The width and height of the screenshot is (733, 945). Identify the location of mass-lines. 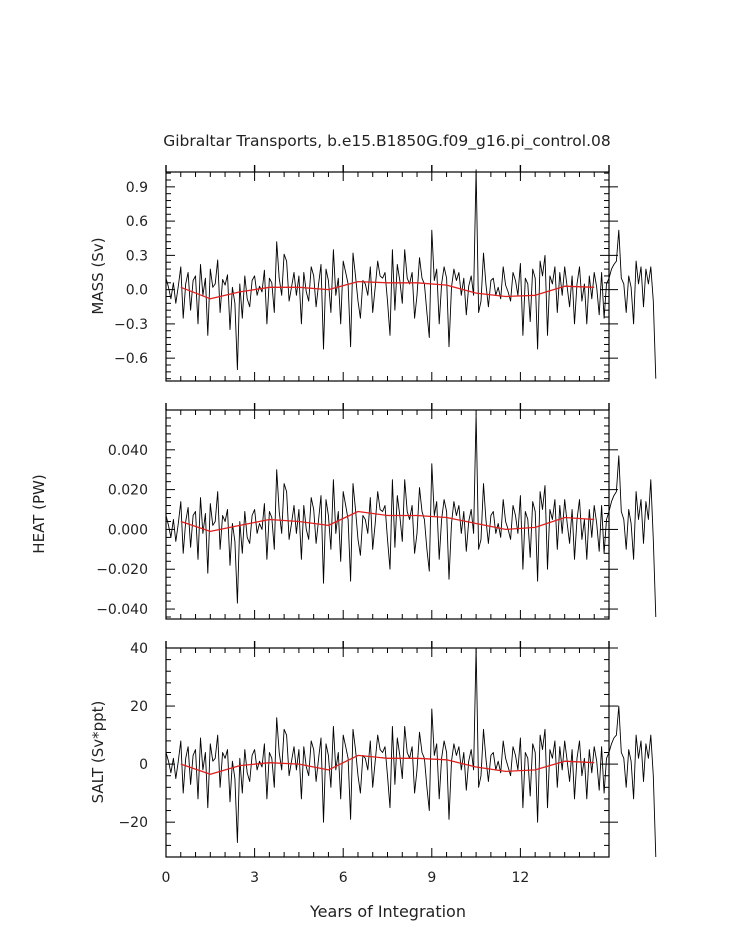
(411, 274).